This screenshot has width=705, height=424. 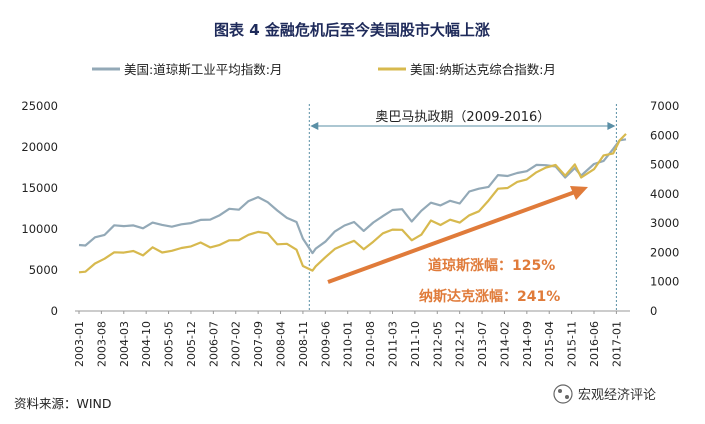 What do you see at coordinates (314, 126) in the screenshot?
I see `period-arrow-left-head` at bounding box center [314, 126].